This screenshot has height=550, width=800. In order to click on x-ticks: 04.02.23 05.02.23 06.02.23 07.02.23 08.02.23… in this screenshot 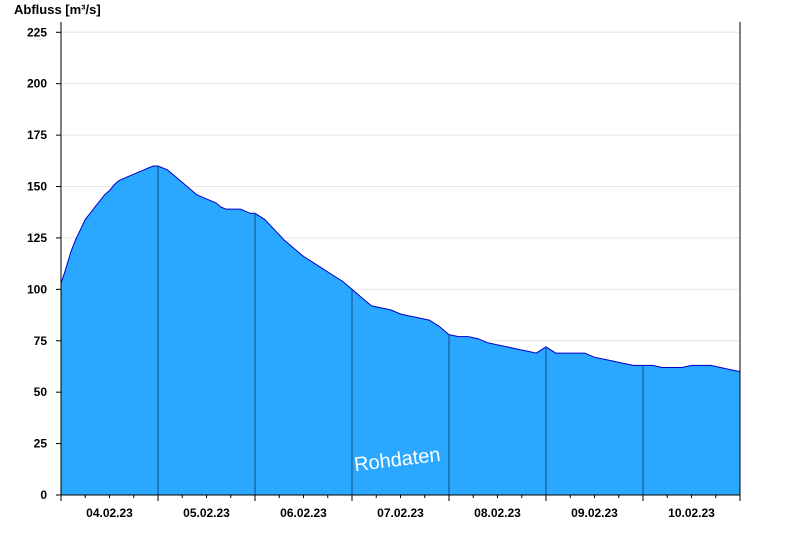, I will do `click(400, 507)`.